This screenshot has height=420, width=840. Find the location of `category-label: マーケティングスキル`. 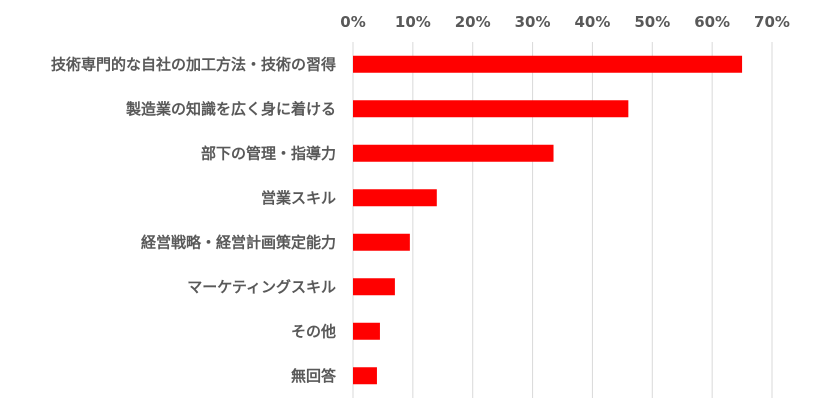

category-label: マーケティングスキル is located at coordinates (261, 287).